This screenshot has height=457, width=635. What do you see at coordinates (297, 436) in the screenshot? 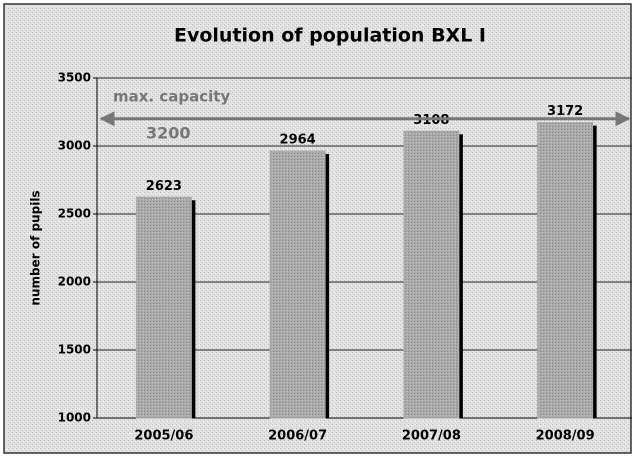
I see `x-tick-label: 2006/07` at bounding box center [297, 436].